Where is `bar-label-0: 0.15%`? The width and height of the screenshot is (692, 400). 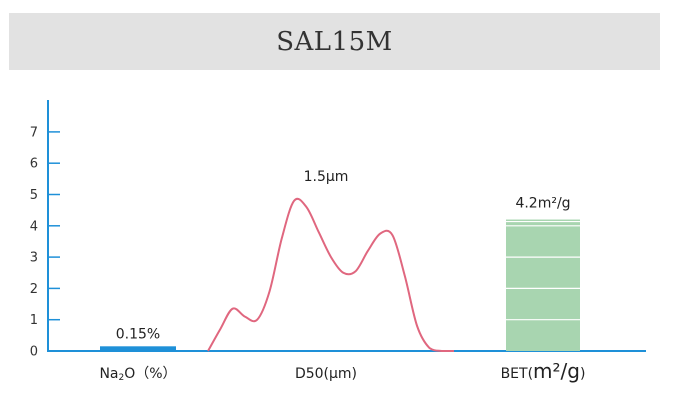 bar-label-0: 0.15% is located at coordinates (138, 334).